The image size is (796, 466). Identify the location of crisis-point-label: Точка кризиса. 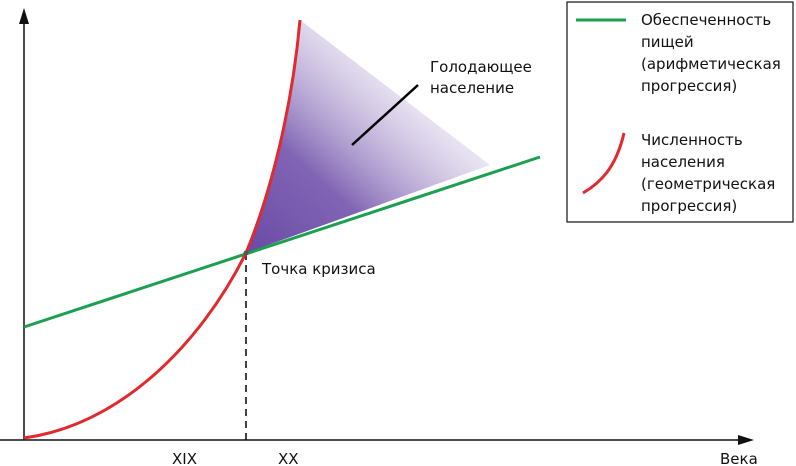
(318, 269).